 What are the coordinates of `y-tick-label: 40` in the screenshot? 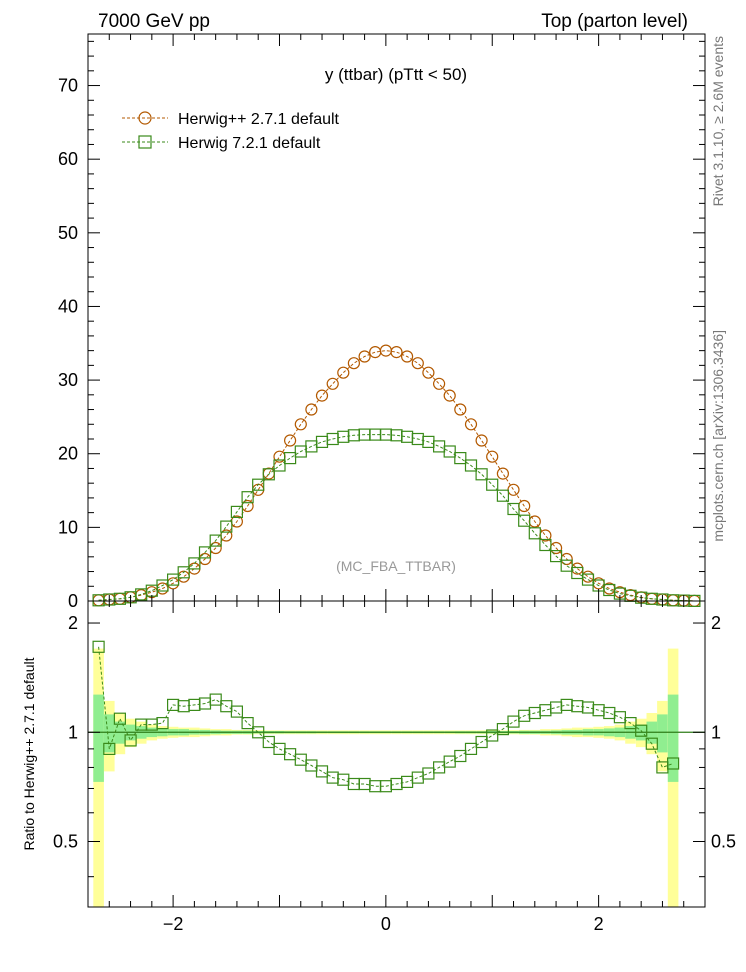 It's located at (68, 306).